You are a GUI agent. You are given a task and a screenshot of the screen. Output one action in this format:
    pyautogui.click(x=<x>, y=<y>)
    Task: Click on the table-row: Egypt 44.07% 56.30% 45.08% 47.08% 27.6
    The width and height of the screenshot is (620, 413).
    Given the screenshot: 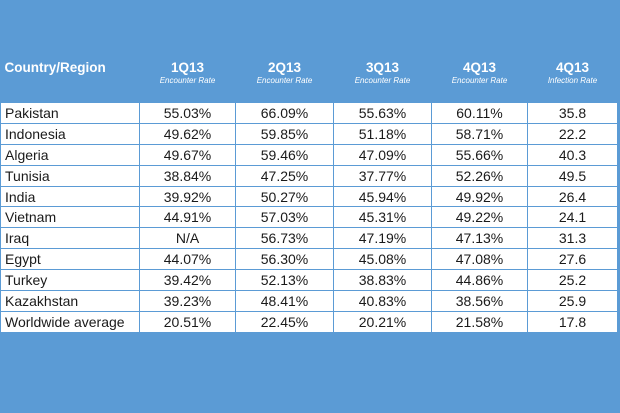 What is the action you would take?
    pyautogui.click(x=309, y=259)
    